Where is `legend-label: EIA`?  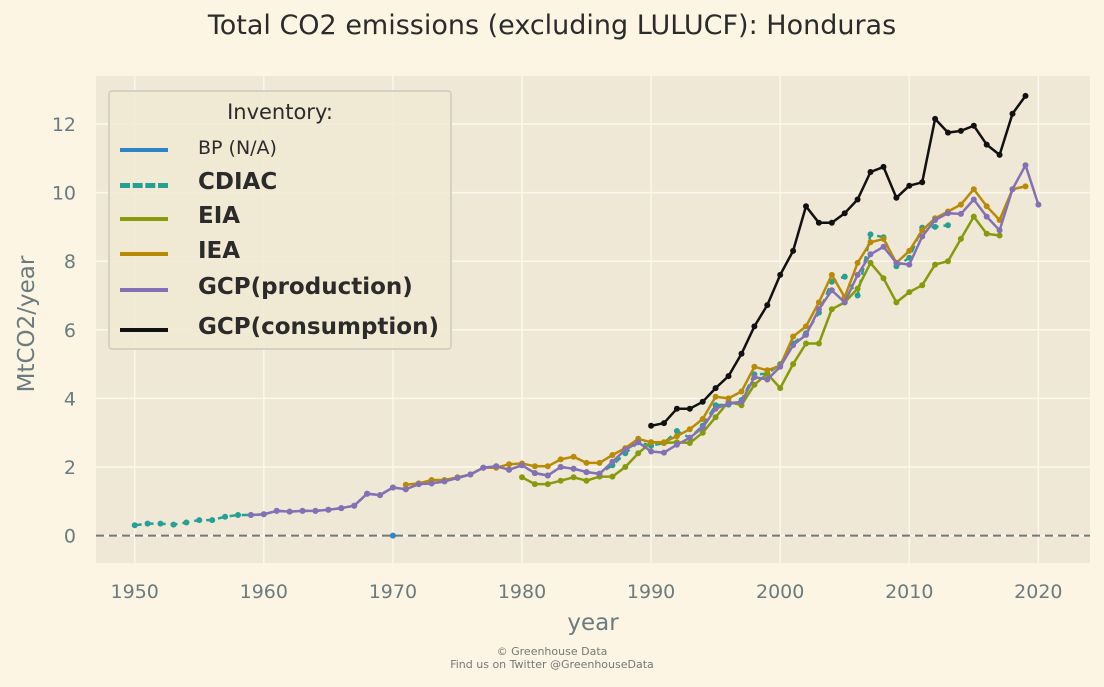
legend-label: EIA is located at coordinates (219, 216).